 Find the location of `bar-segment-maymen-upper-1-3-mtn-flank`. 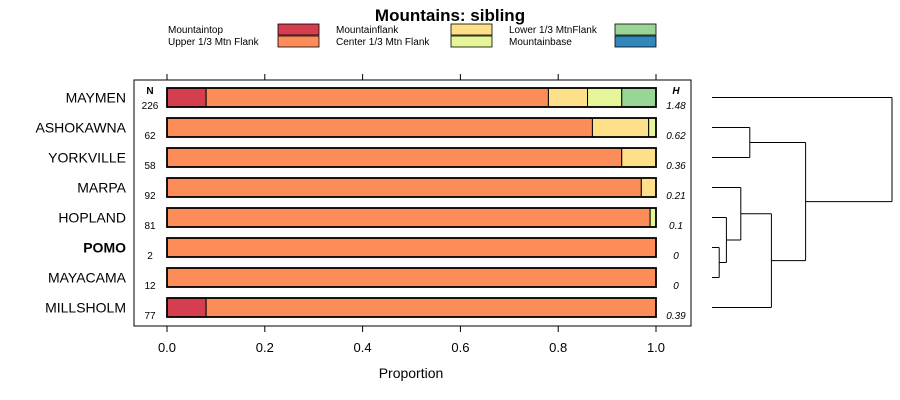

bar-segment-maymen-upper-1-3-mtn-flank is located at coordinates (377, 97).